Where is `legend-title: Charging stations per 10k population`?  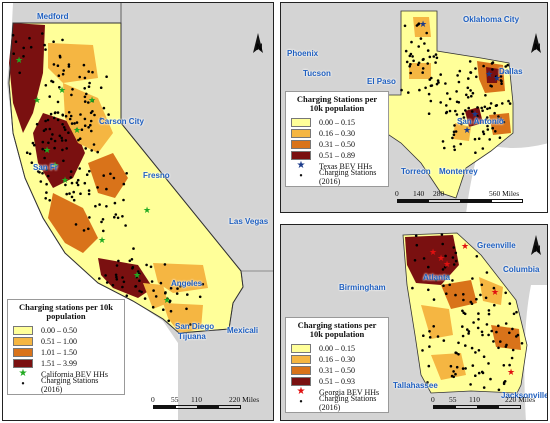
legend-title: Charging stations per 10k population is located at coordinates (66, 312).